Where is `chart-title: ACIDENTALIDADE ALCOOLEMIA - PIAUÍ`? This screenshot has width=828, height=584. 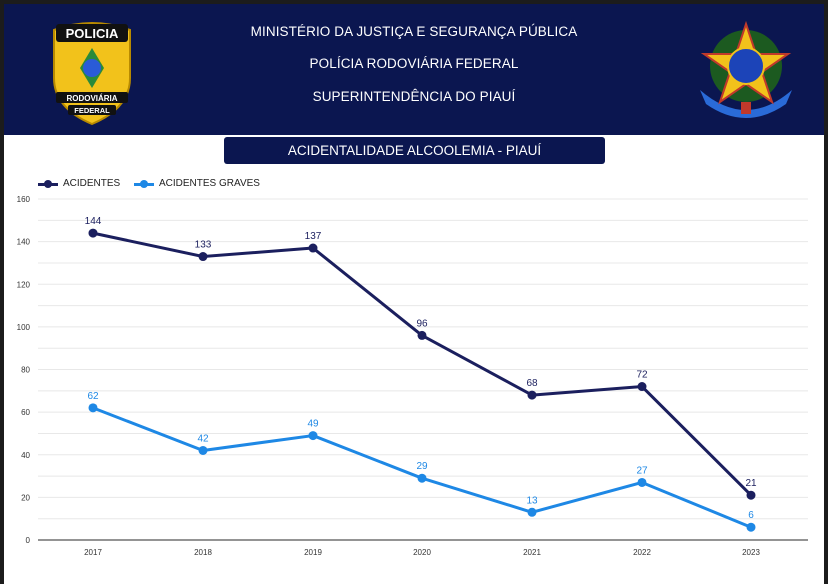 chart-title: ACIDENTALIDADE ALCOOLEMIA - PIAUÍ is located at coordinates (414, 150).